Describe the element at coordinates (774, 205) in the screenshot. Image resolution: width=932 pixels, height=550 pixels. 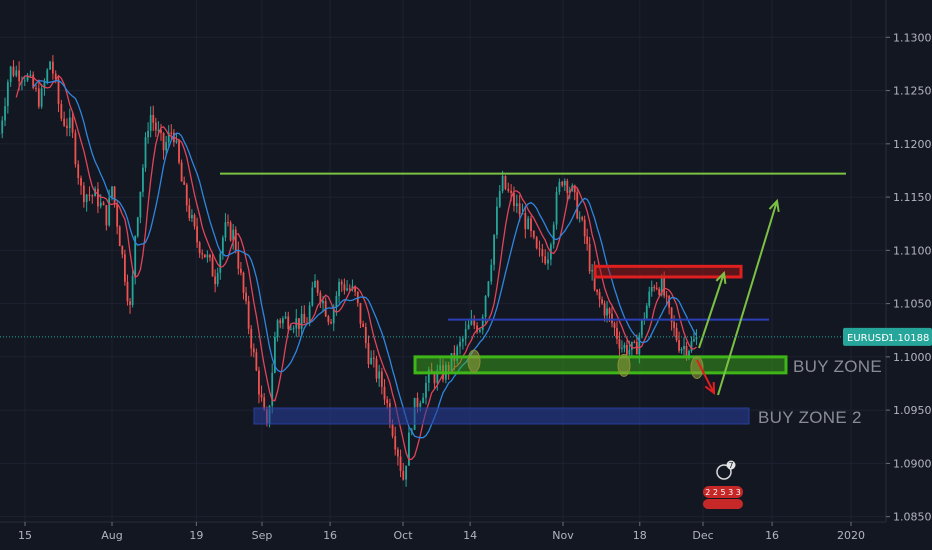
I see `upside-arrow-long-head` at that location.